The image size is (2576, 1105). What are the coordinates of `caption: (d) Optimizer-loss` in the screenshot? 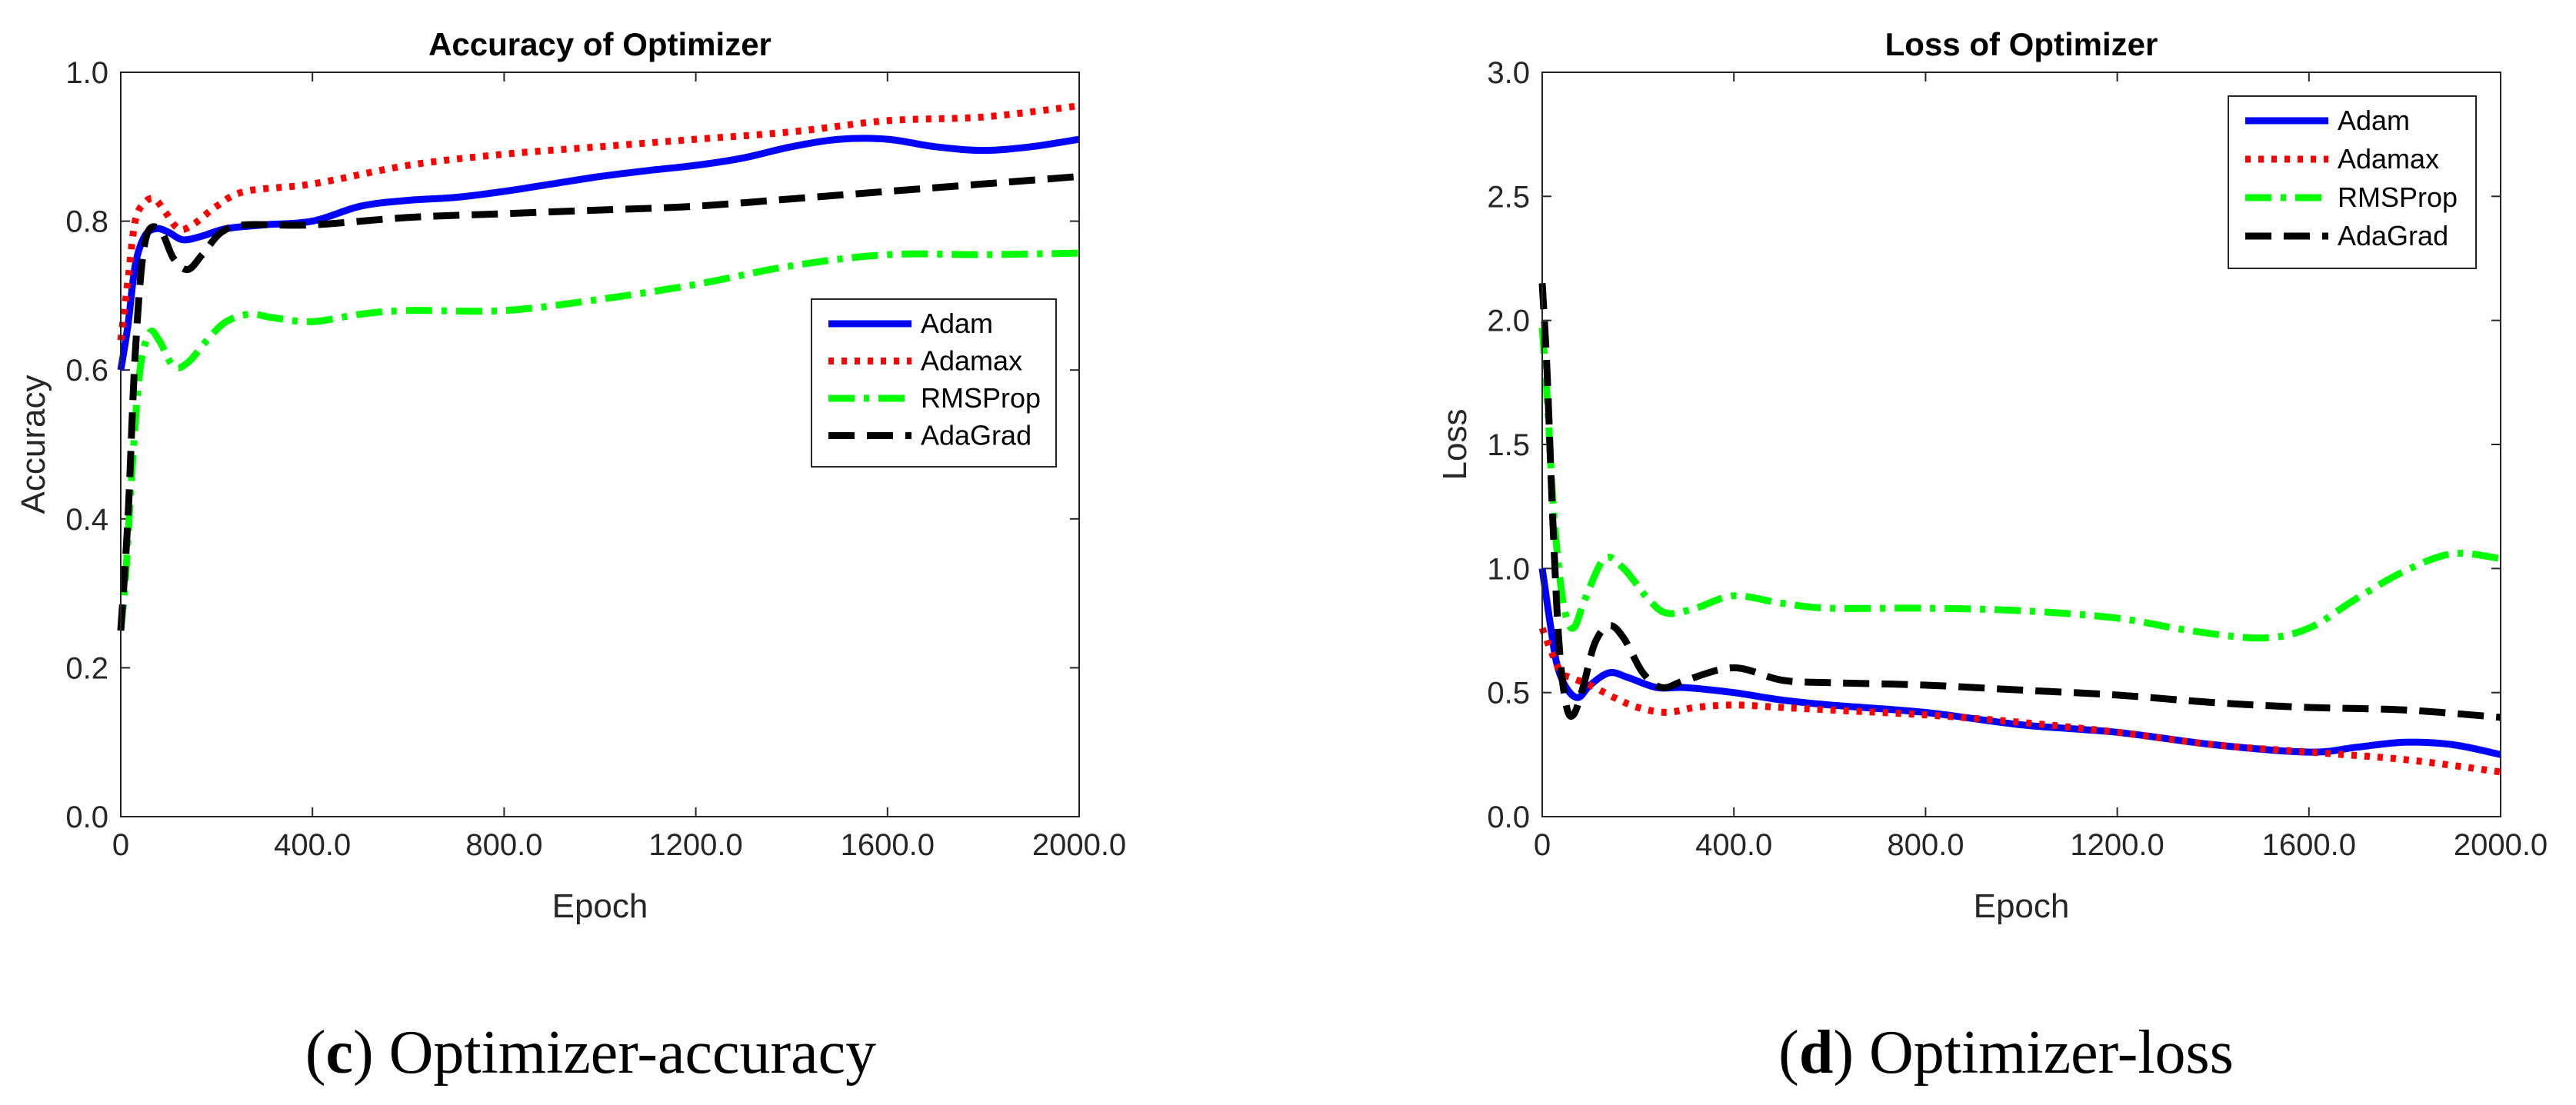 It's located at (2006, 1053).